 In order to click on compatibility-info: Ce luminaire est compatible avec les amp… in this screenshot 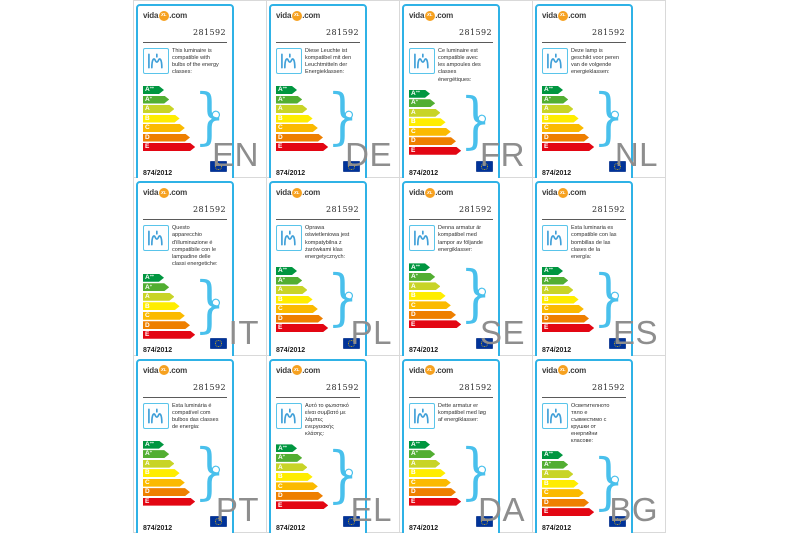, I will do `click(451, 66)`.